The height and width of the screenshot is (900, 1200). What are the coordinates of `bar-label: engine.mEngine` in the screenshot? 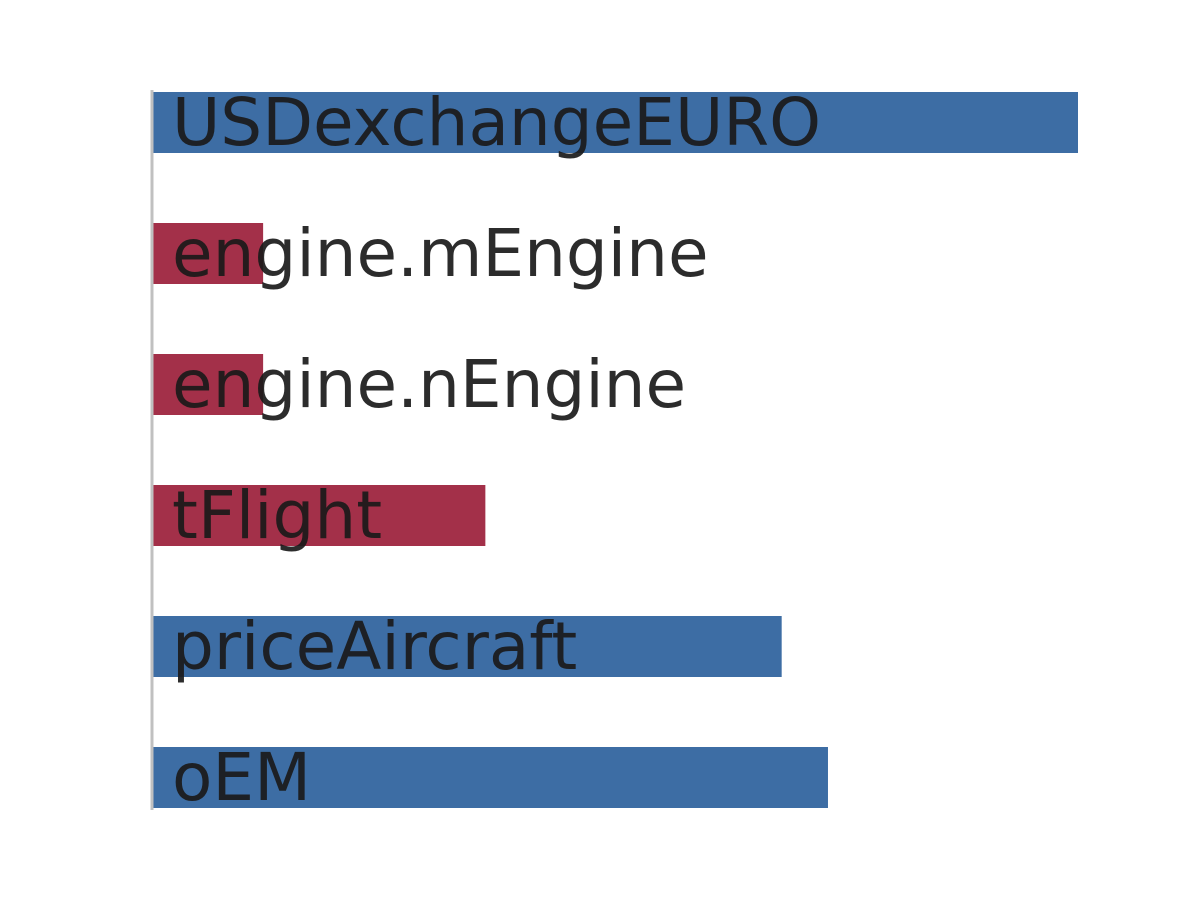 It's located at (440, 253).